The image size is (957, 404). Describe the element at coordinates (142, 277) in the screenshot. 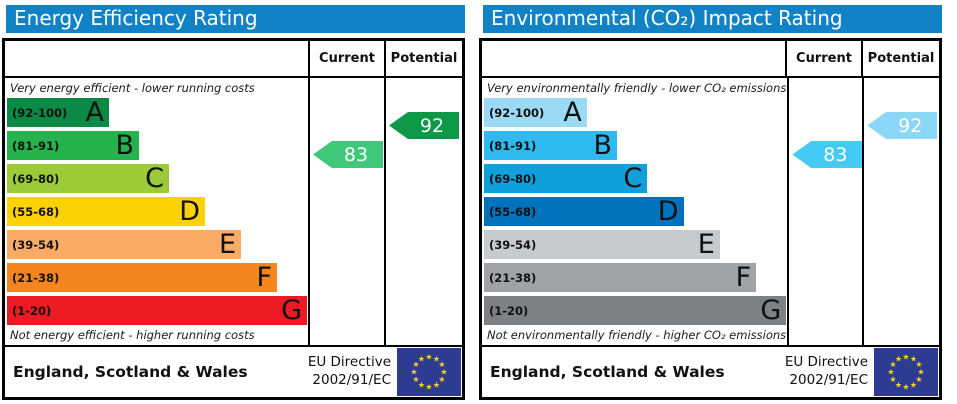

I see `band-row-f: (21-38) F` at that location.